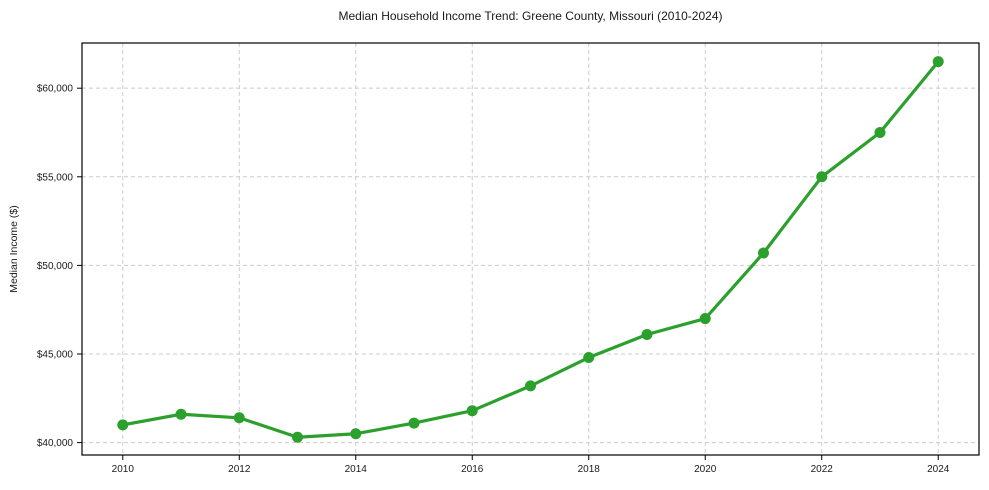 The height and width of the screenshot is (490, 989). What do you see at coordinates (55, 354) in the screenshot?
I see `y-tick-label: $45,000` at bounding box center [55, 354].